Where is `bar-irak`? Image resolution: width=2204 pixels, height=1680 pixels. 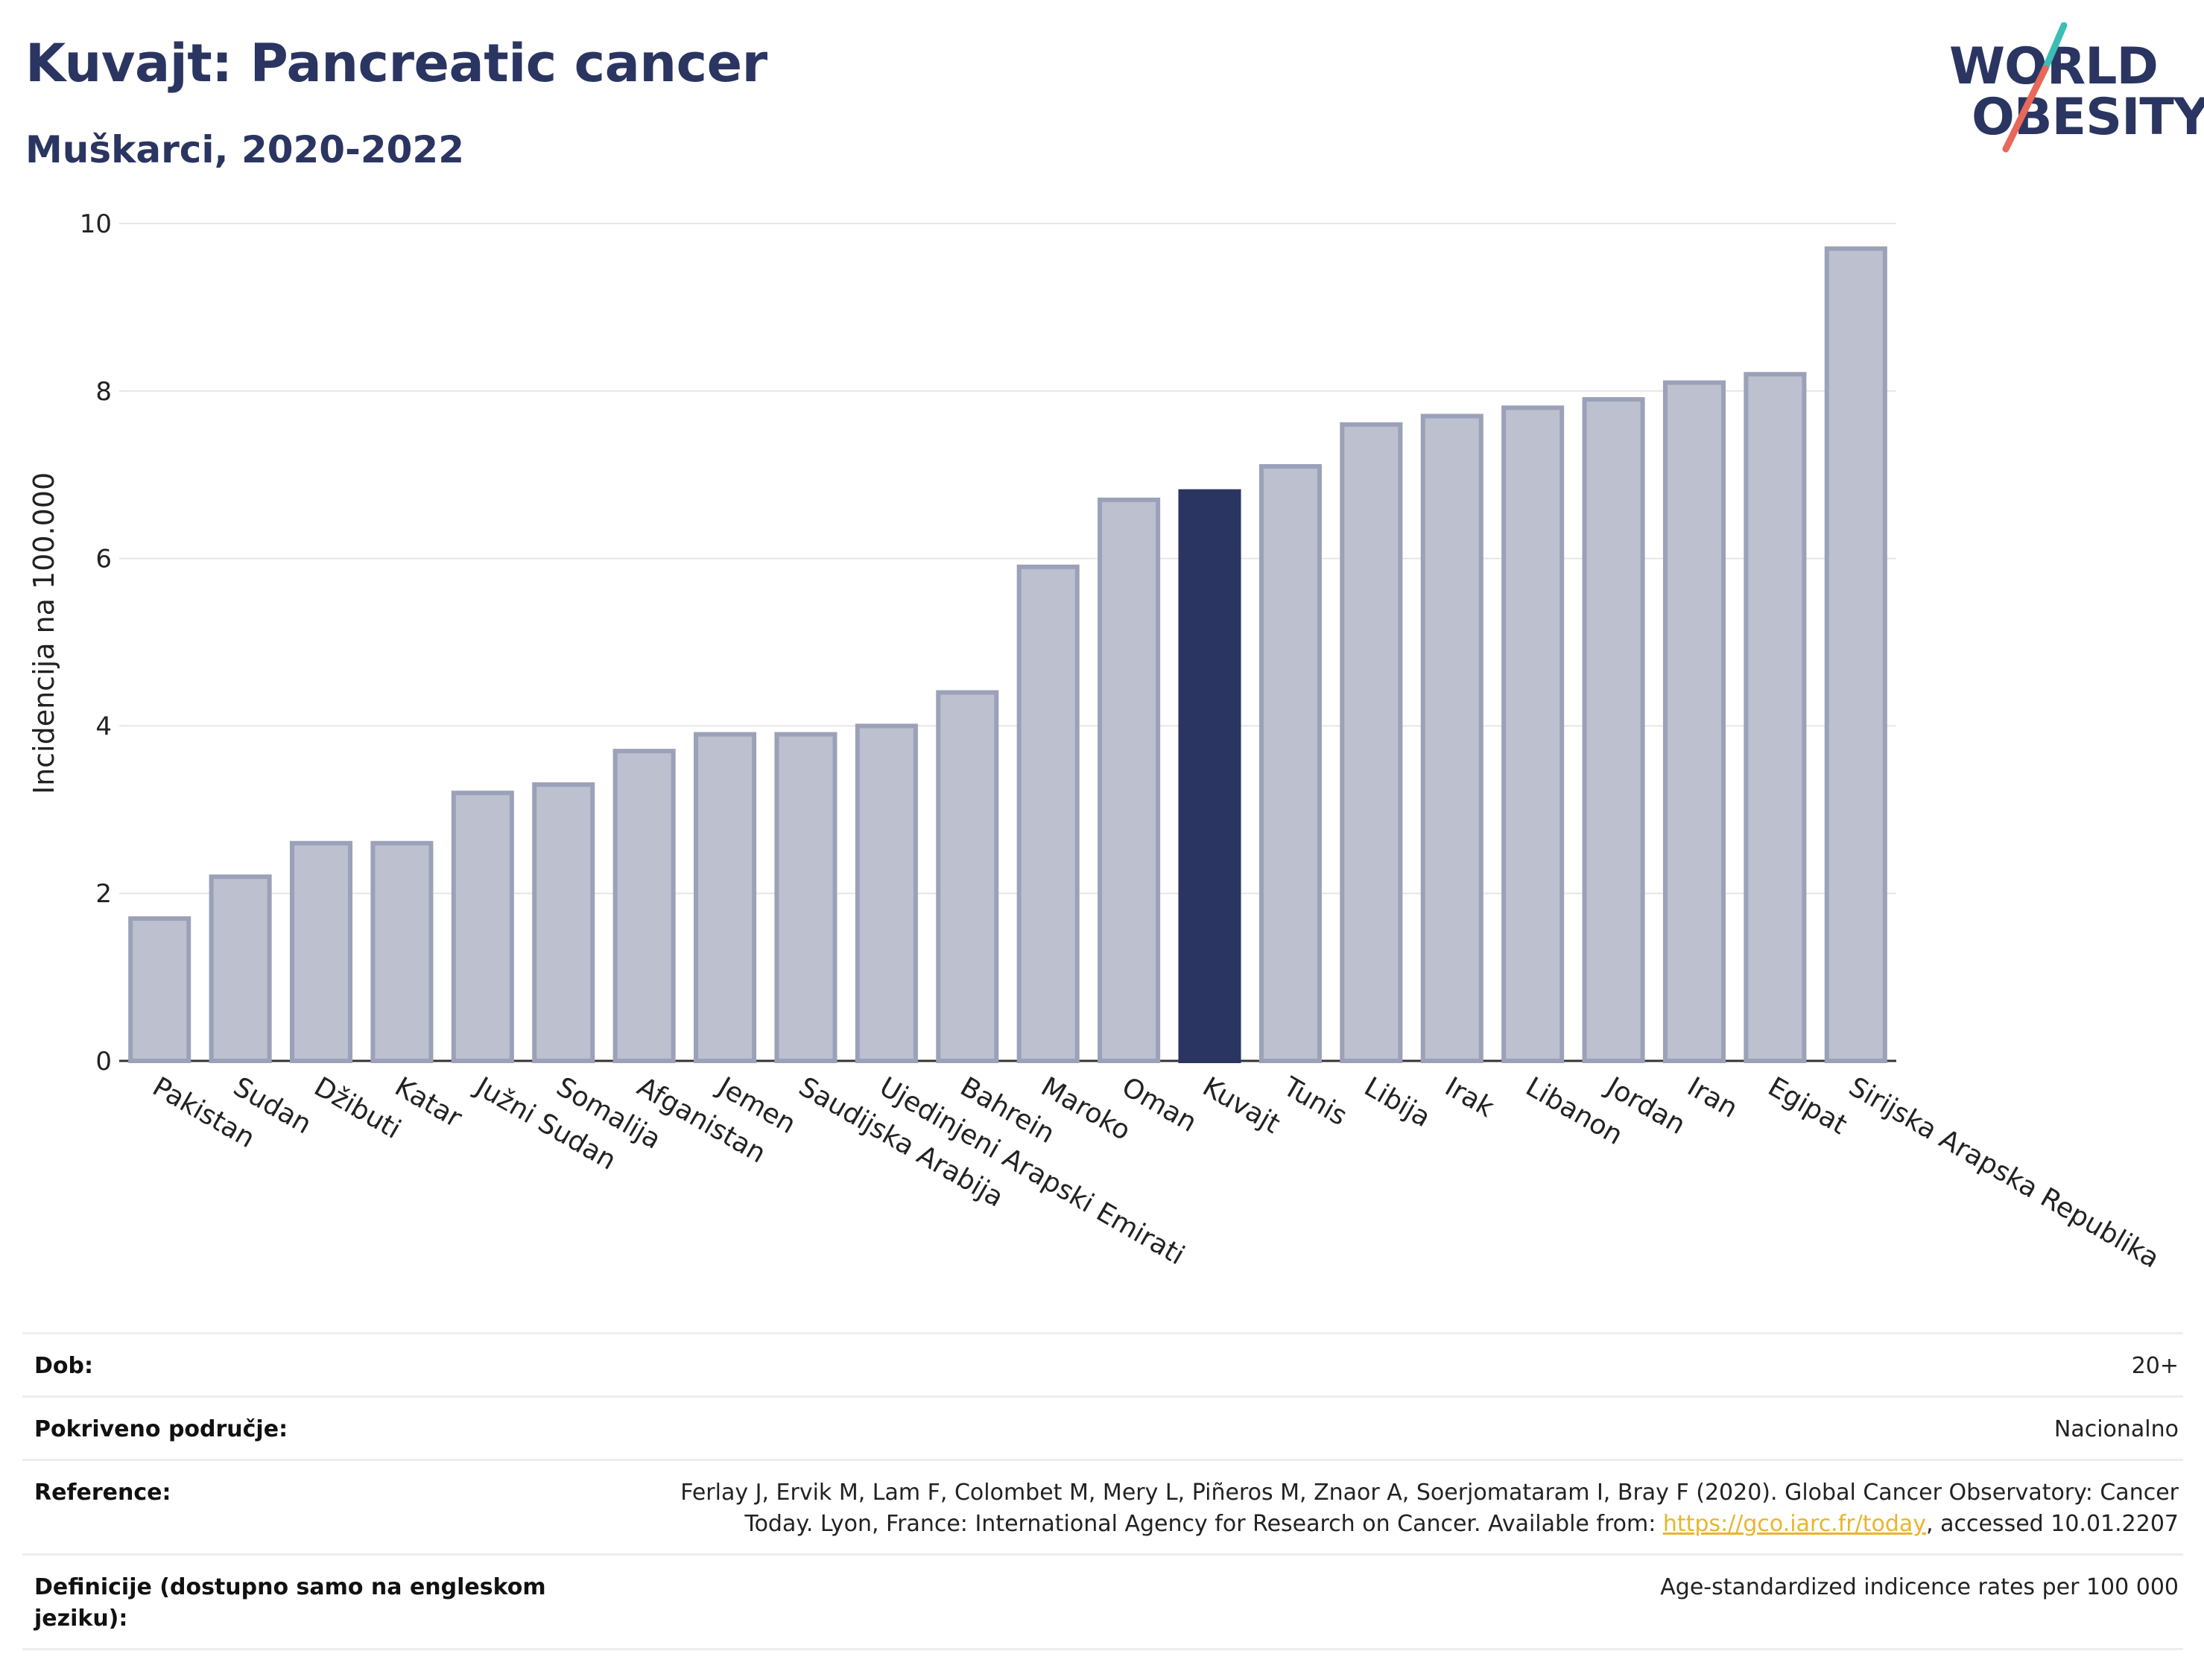
bar-irak is located at coordinates (1451, 738).